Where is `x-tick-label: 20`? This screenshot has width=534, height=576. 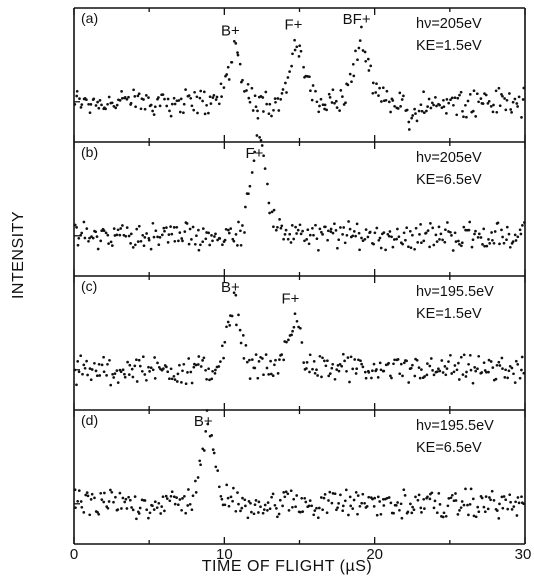 x-tick-label: 20 is located at coordinates (374, 554).